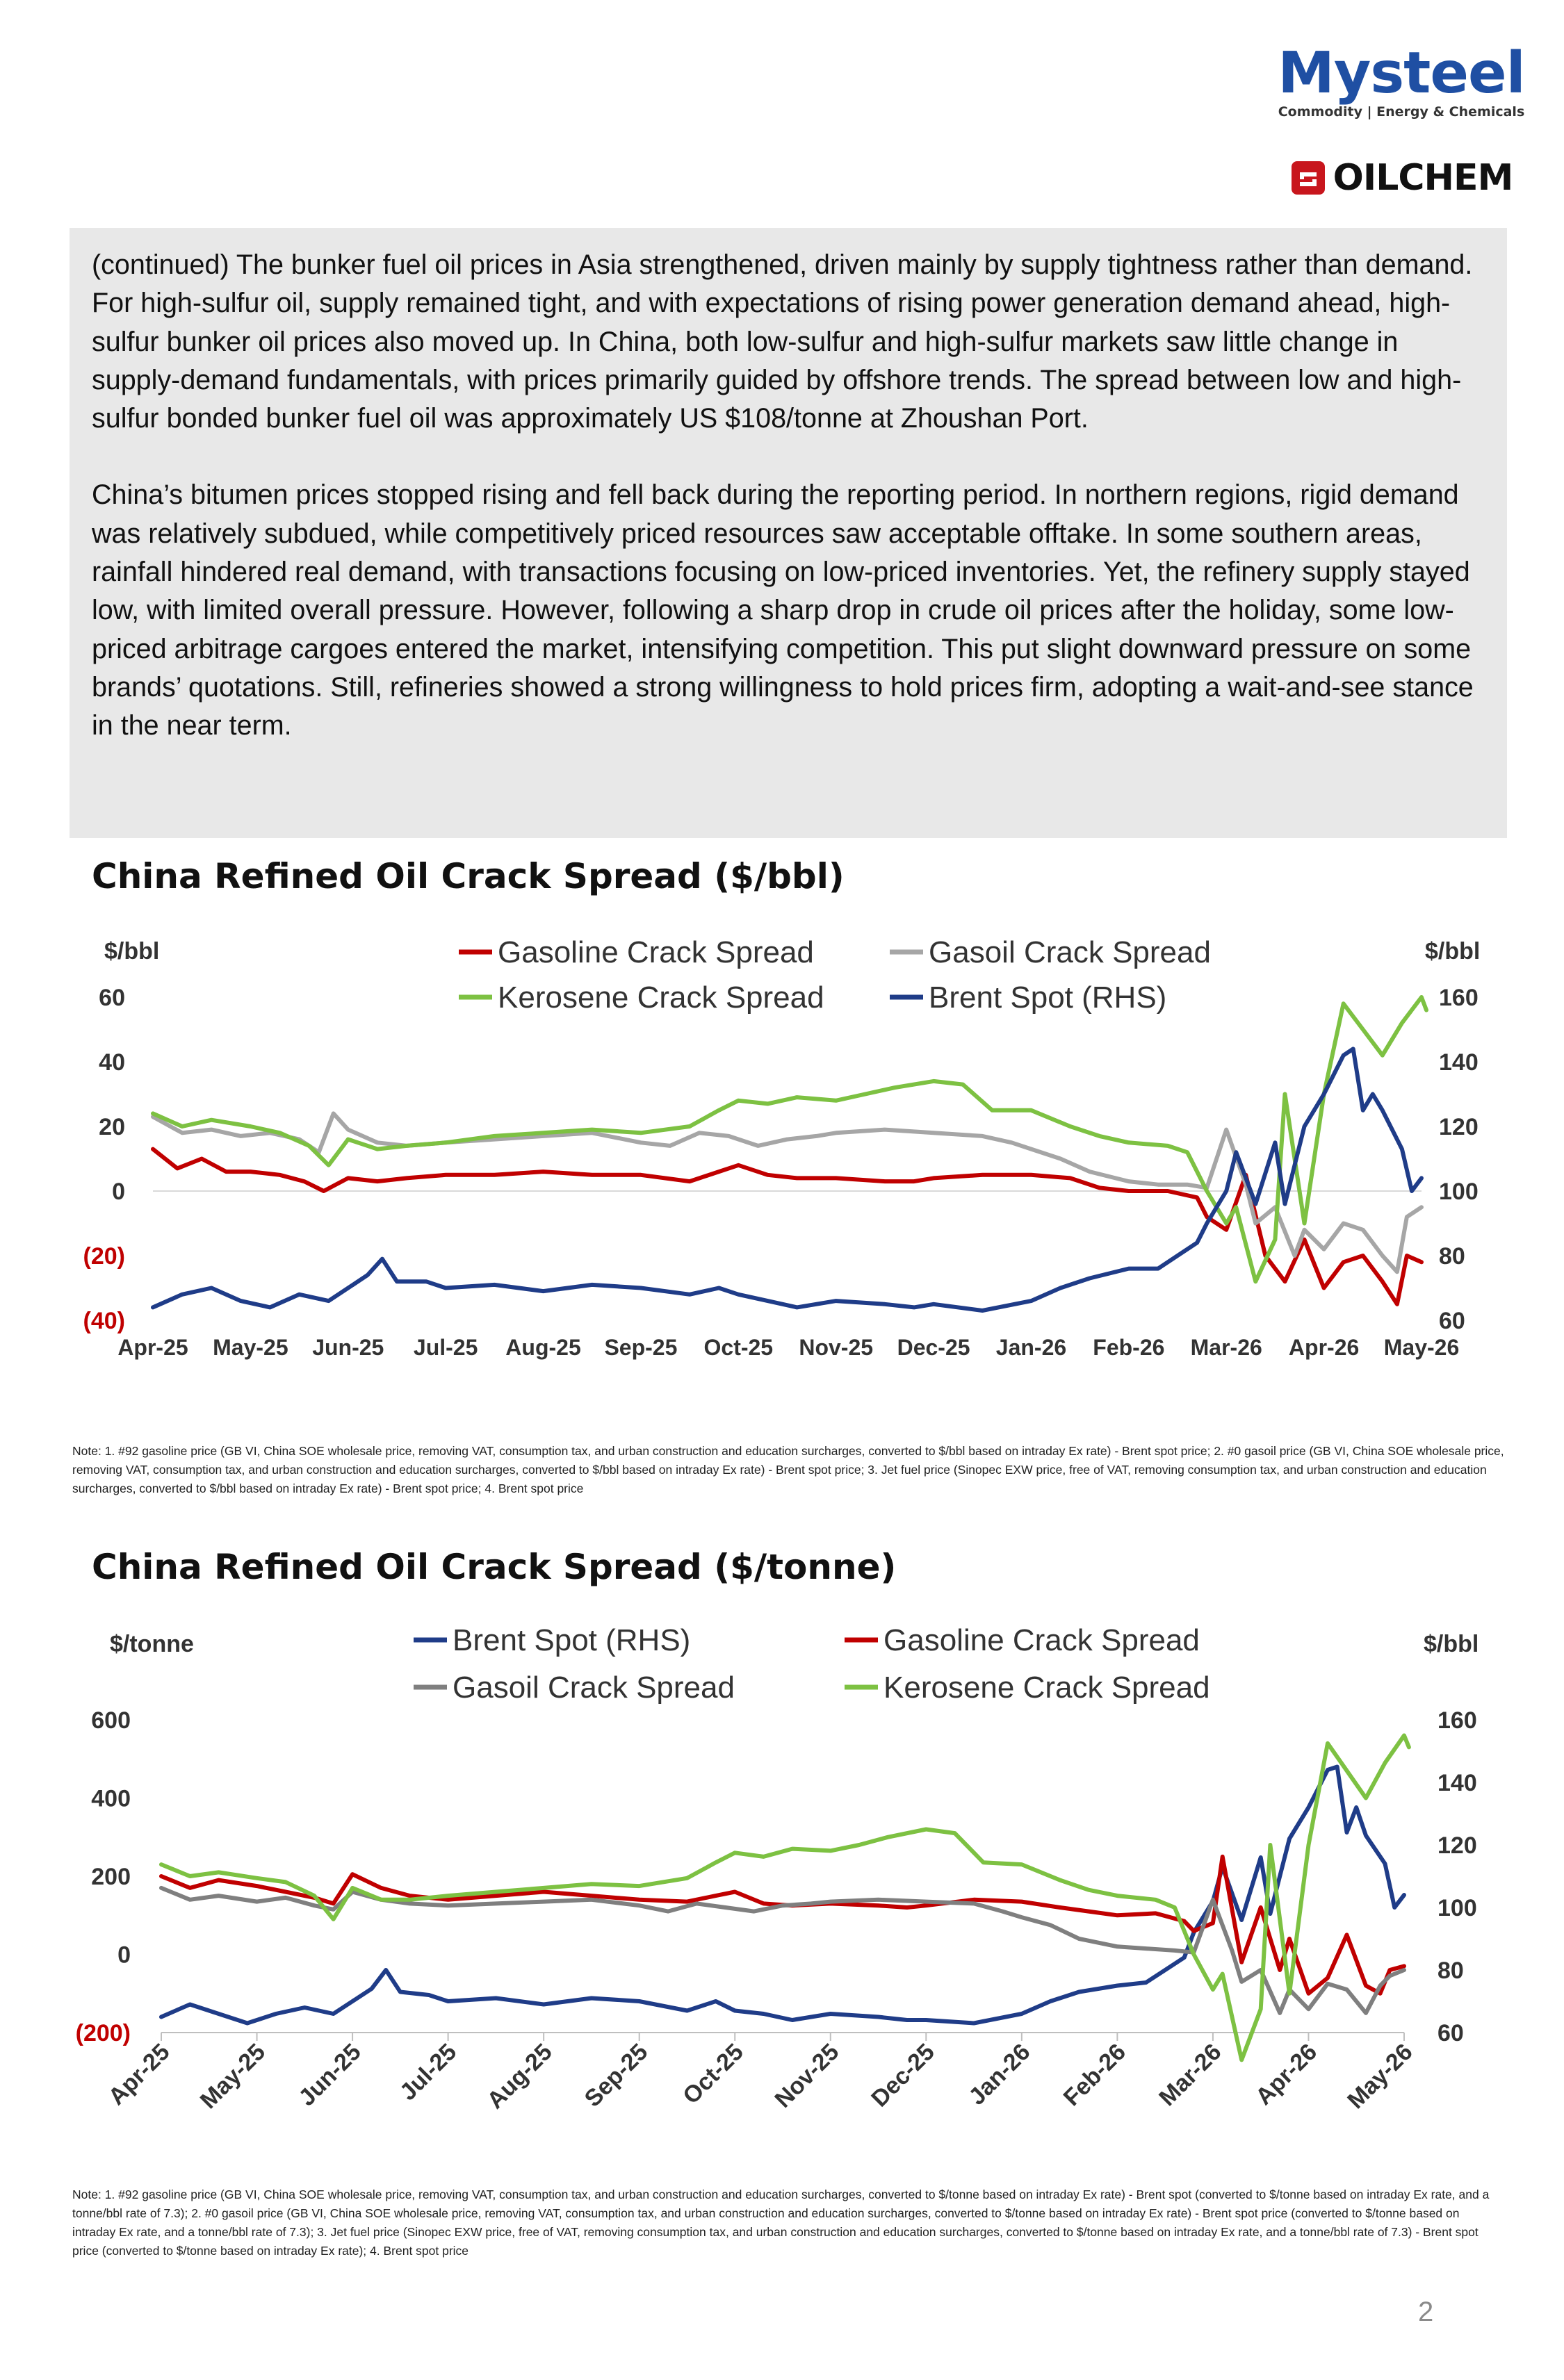 This screenshot has width=1564, height=2380. I want to click on series-line-kerosene-crack-spread, so click(785, 1897).